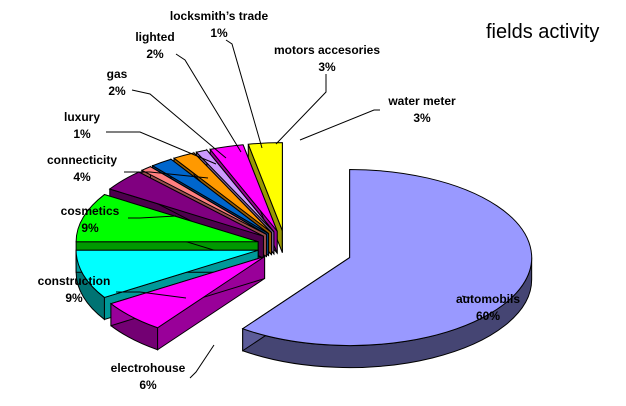 The width and height of the screenshot is (626, 406). What do you see at coordinates (82, 134) in the screenshot?
I see `slice-percent-luxury: 1%` at bounding box center [82, 134].